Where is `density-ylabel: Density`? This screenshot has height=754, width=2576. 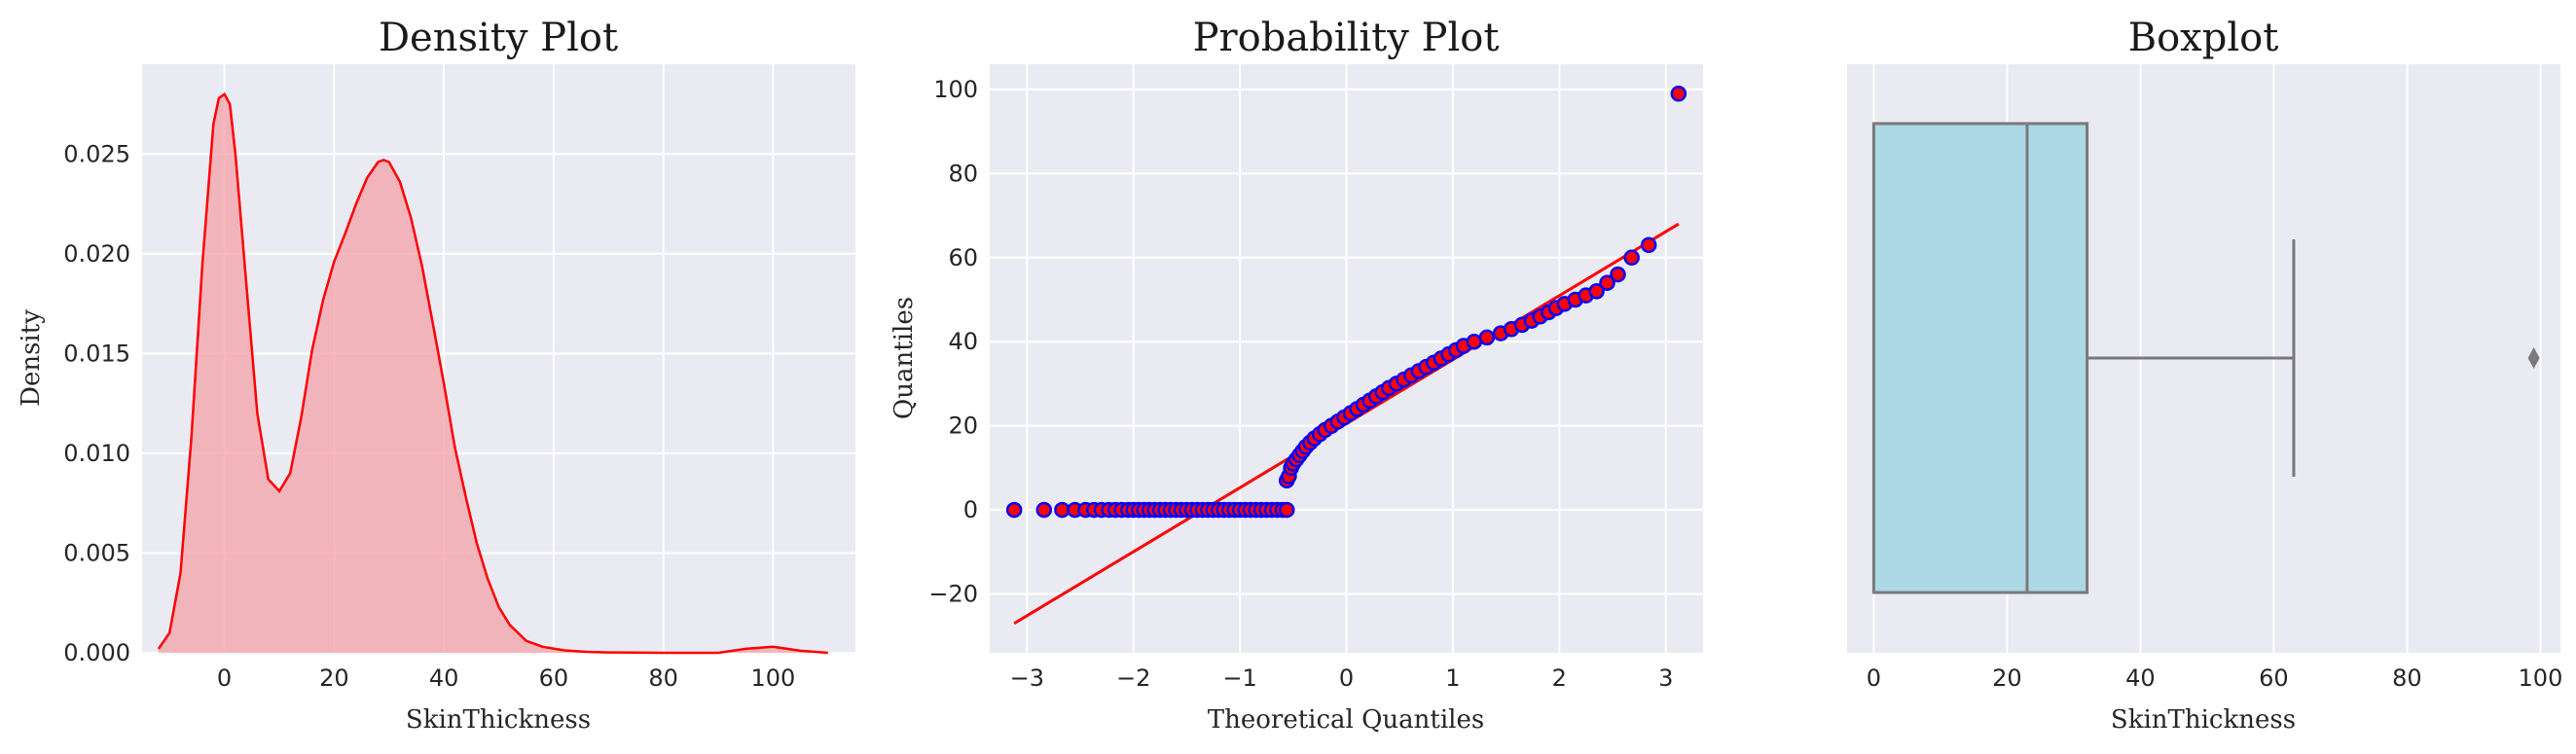
density-ylabel: Density is located at coordinates (31, 358).